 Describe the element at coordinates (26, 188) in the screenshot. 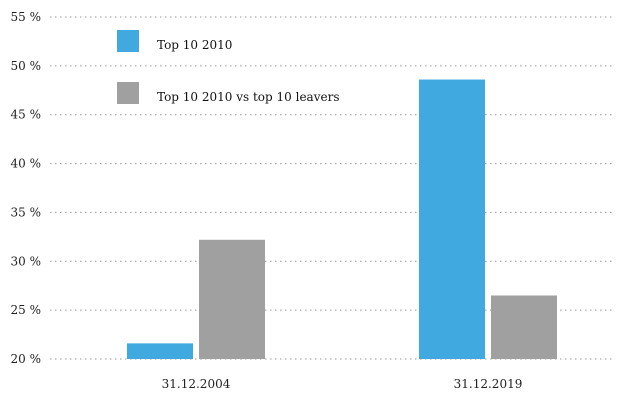

I see `y-axis-tick-labels: 20 % 25 % 30 % 35 % 40 % 45 % 50 % 55 %` at that location.